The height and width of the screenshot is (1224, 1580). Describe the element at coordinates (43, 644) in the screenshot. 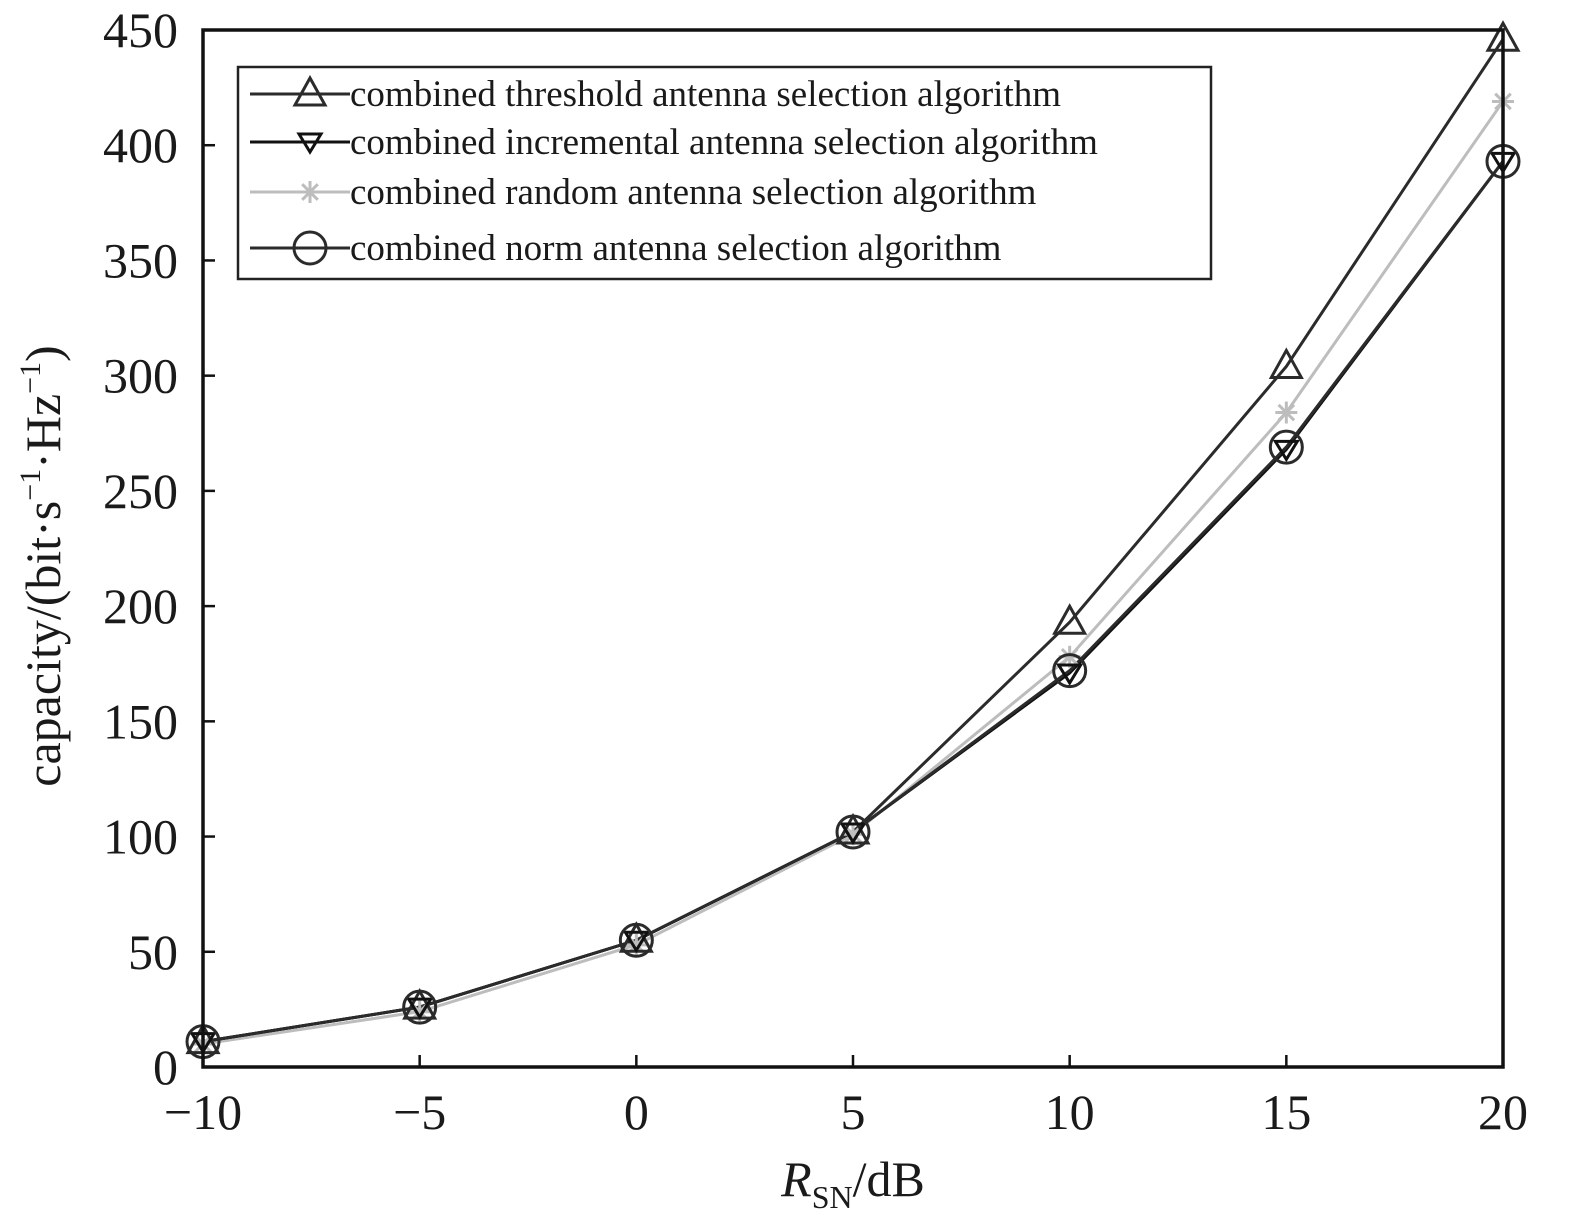

I see `y-axis-title-part-1: capacity/(bit·s` at that location.